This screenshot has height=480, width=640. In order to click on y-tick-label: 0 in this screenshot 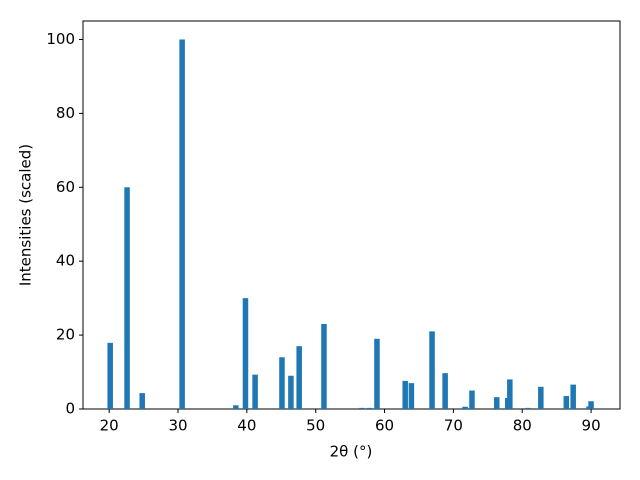, I will do `click(70, 409)`.